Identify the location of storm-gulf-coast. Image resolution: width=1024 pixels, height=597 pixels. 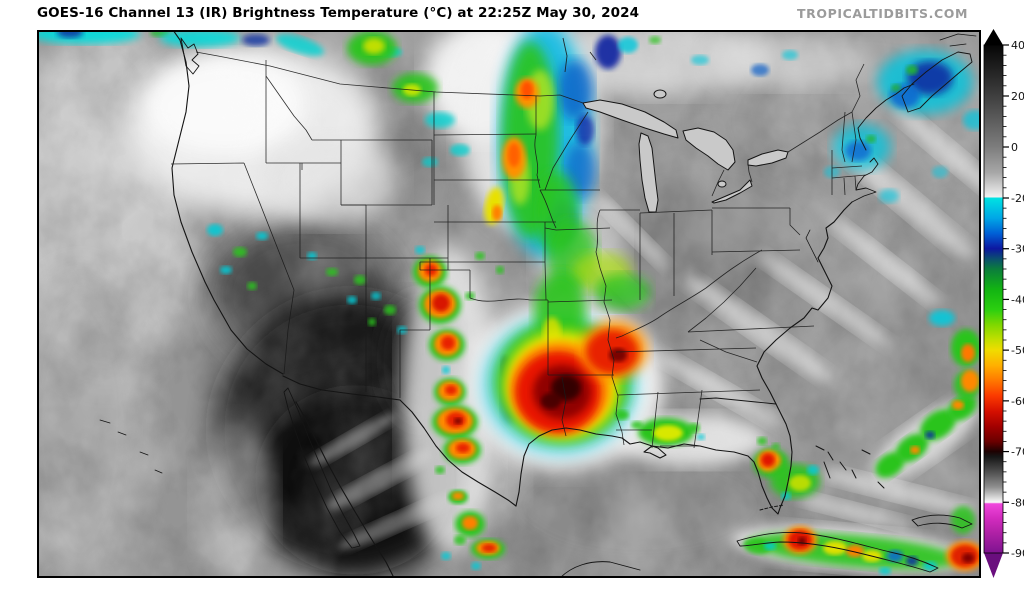
(660, 428).